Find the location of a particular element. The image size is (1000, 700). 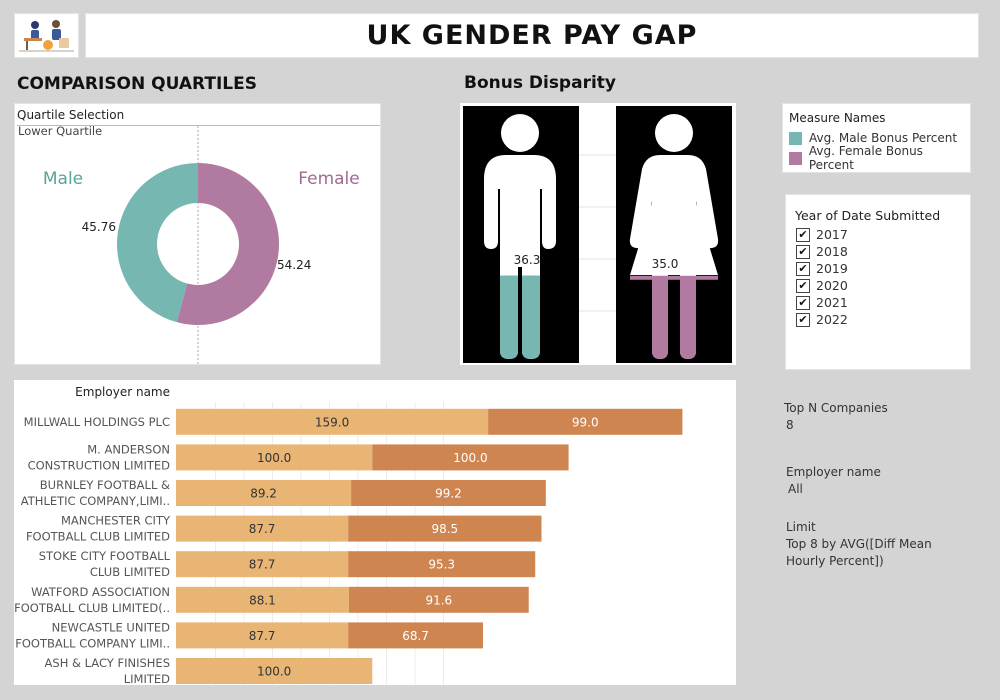

employer-bar-value-label: 99.0 is located at coordinates (585, 422).